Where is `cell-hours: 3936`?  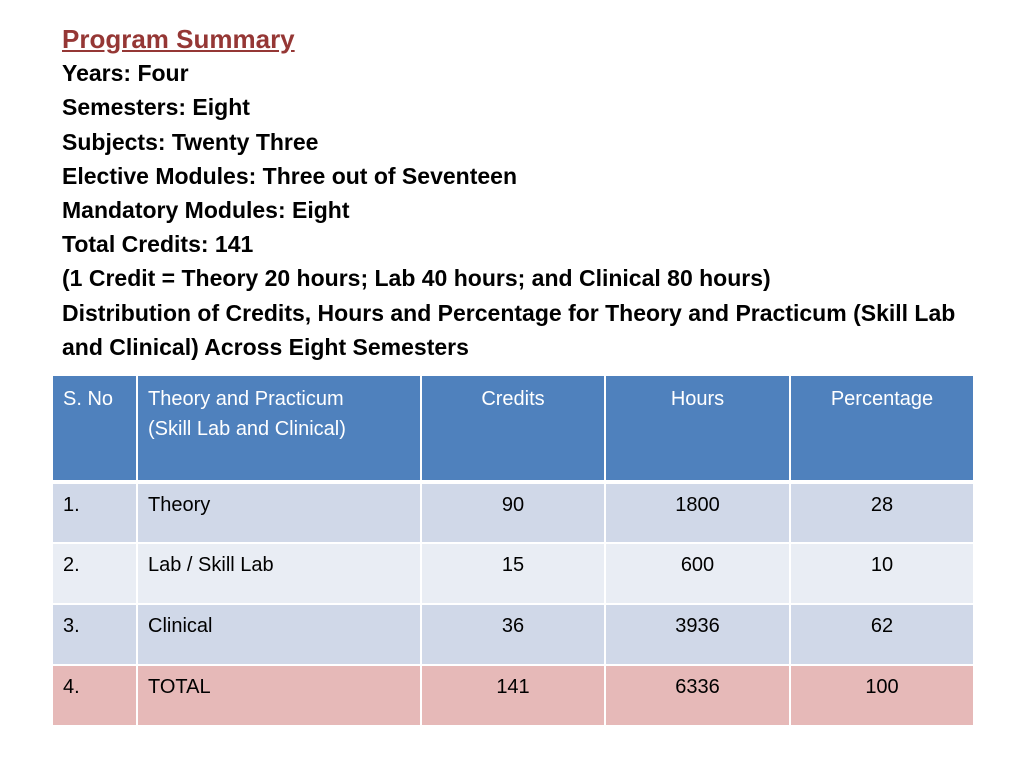
cell-hours: 3936 is located at coordinates (697, 634).